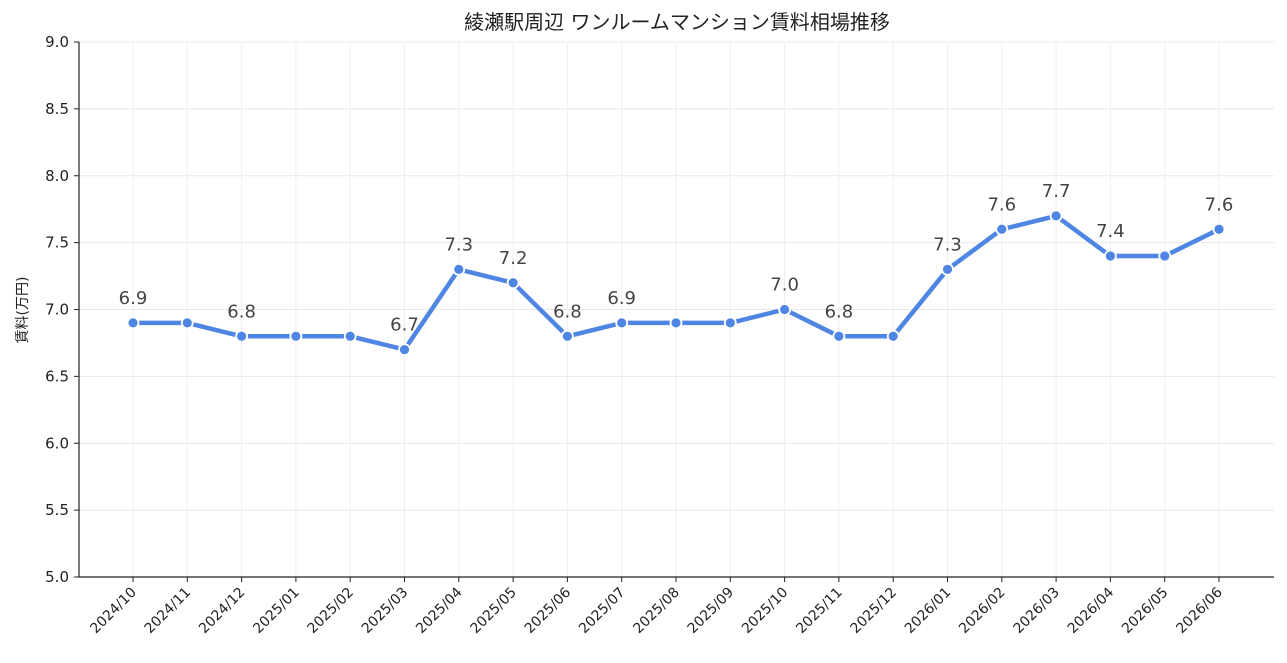 This screenshot has width=1287, height=663. Describe the element at coordinates (385, 611) in the screenshot. I see `x-tick-label: 2025/03` at that location.